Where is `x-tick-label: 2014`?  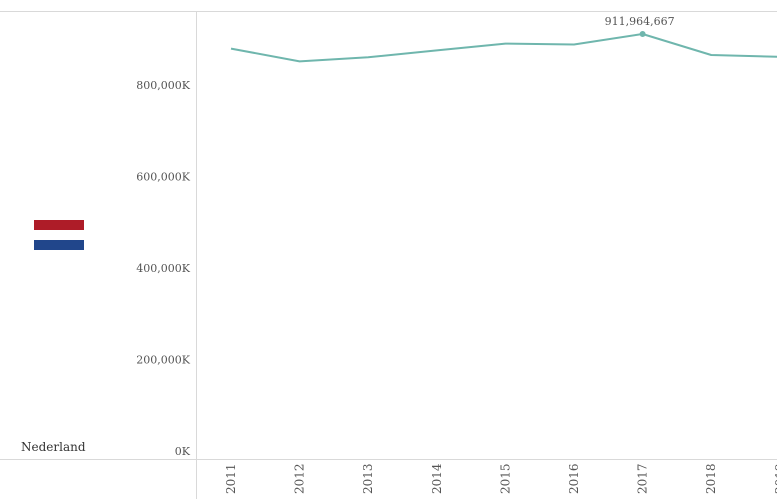 x-tick-label: 2014 is located at coordinates (437, 478).